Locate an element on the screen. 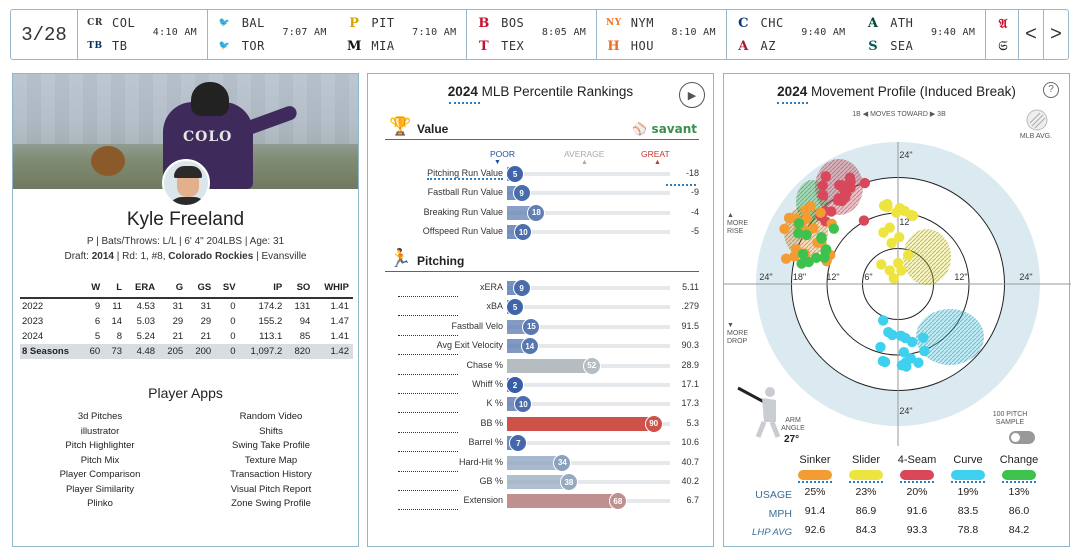 This screenshot has width=1080, height=559. percentile-row: Breaking Run Value 18 -4 is located at coordinates (542, 212).